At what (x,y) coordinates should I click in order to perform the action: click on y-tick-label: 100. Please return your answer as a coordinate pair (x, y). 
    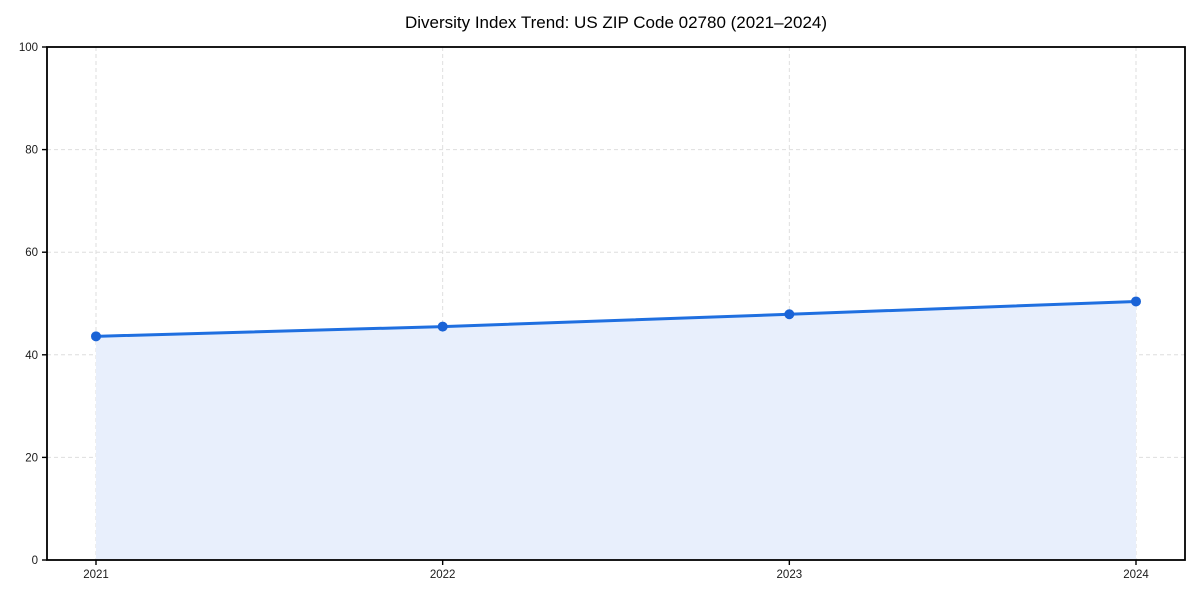
    Looking at the image, I should click on (28, 48).